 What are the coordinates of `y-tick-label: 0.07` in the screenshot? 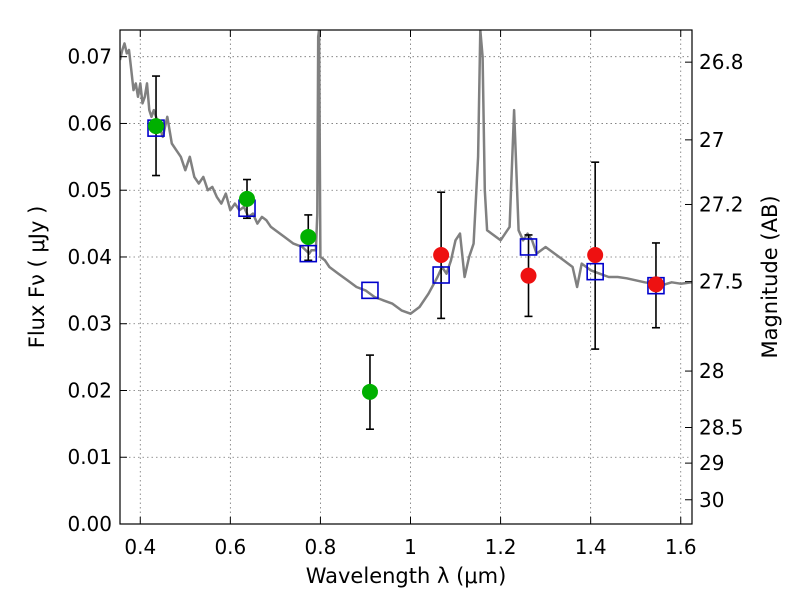 It's located at (89, 57).